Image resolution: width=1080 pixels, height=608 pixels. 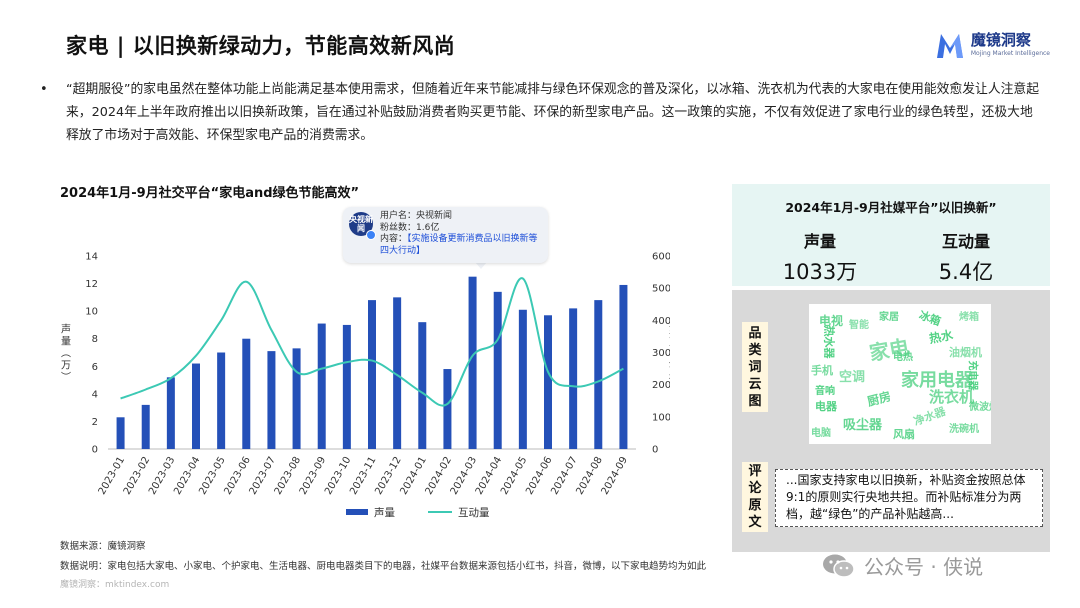 What do you see at coordinates (972, 375) in the screenshot?
I see `cloud-word: 充电器` at bounding box center [972, 375].